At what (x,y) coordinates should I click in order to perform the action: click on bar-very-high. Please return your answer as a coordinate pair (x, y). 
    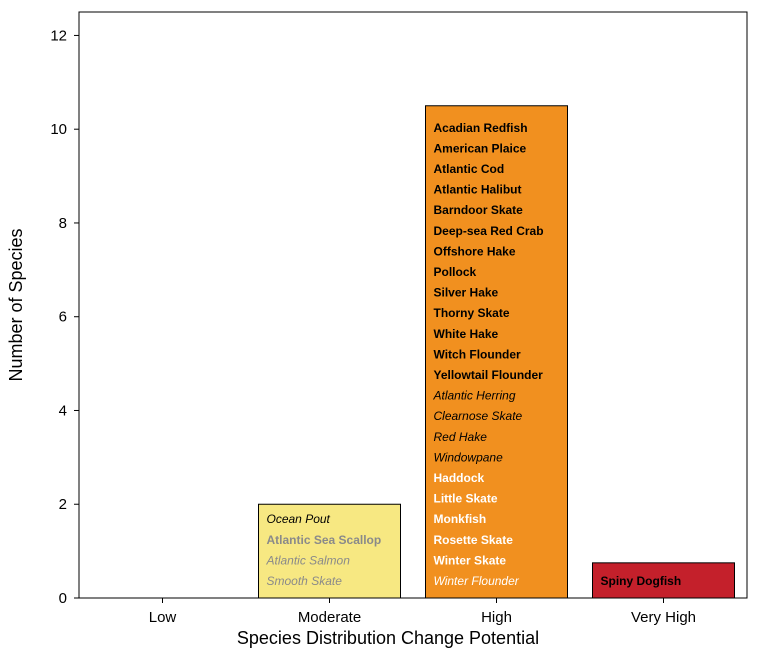
    Looking at the image, I should click on (663, 580).